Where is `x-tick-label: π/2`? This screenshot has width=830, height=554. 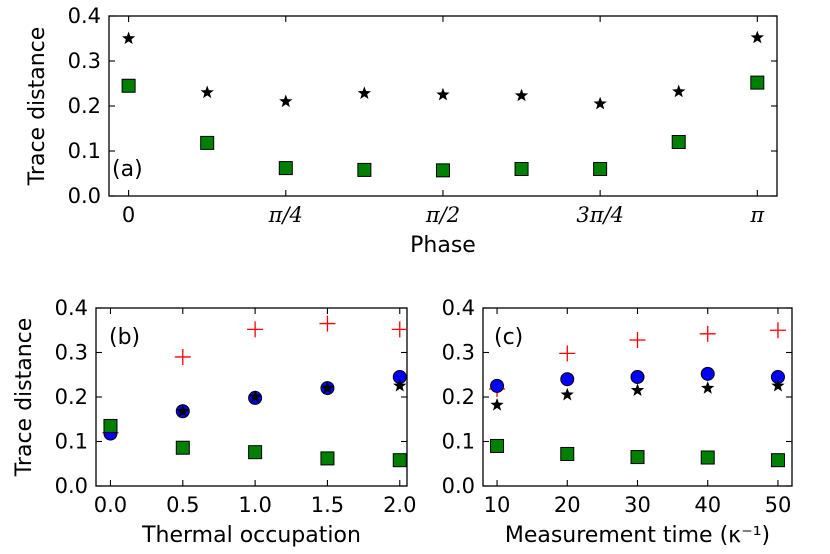 x-tick-label: π/2 is located at coordinates (442, 215).